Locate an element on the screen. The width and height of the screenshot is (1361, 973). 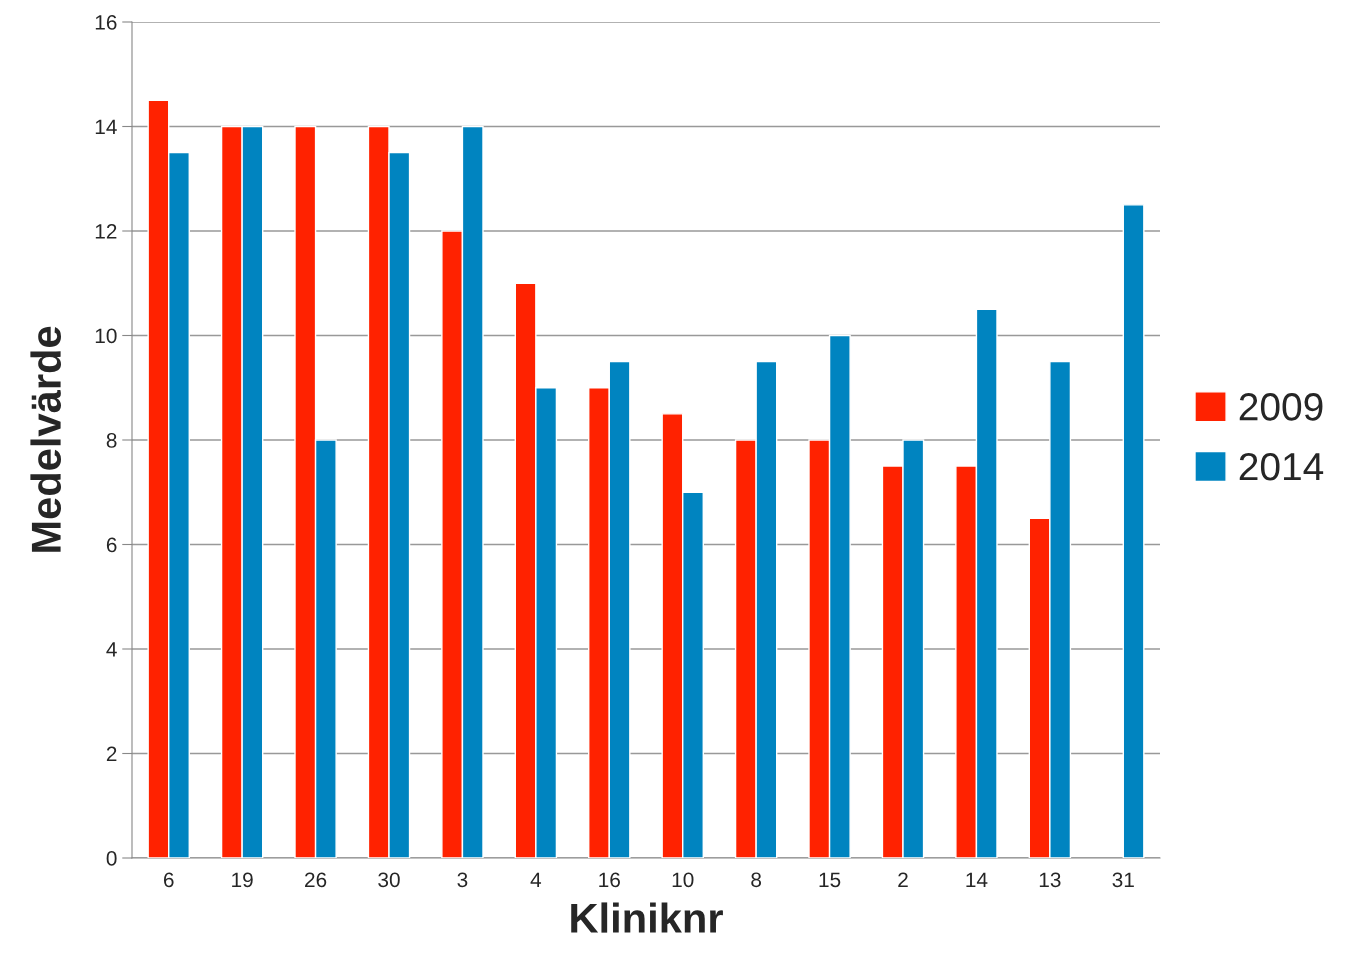
x-tick-label: 2 is located at coordinates (903, 879).